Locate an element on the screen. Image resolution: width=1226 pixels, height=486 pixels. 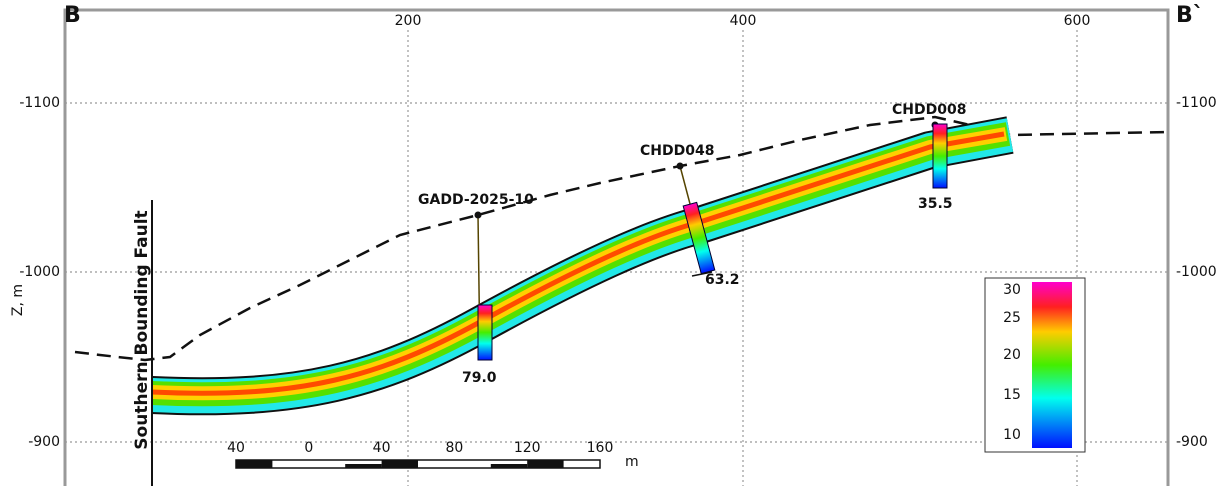
hole-value: 79.0 is located at coordinates (479, 378).